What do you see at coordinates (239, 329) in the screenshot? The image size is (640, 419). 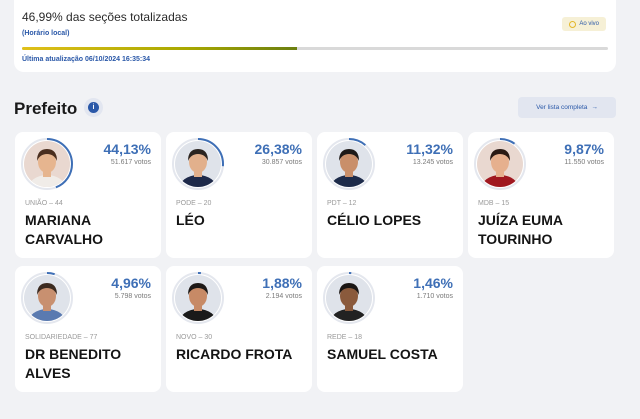 I see `candidate-card: 1,88% 2.194 votos NOVO – 30 RICARDO FROTA` at bounding box center [239, 329].